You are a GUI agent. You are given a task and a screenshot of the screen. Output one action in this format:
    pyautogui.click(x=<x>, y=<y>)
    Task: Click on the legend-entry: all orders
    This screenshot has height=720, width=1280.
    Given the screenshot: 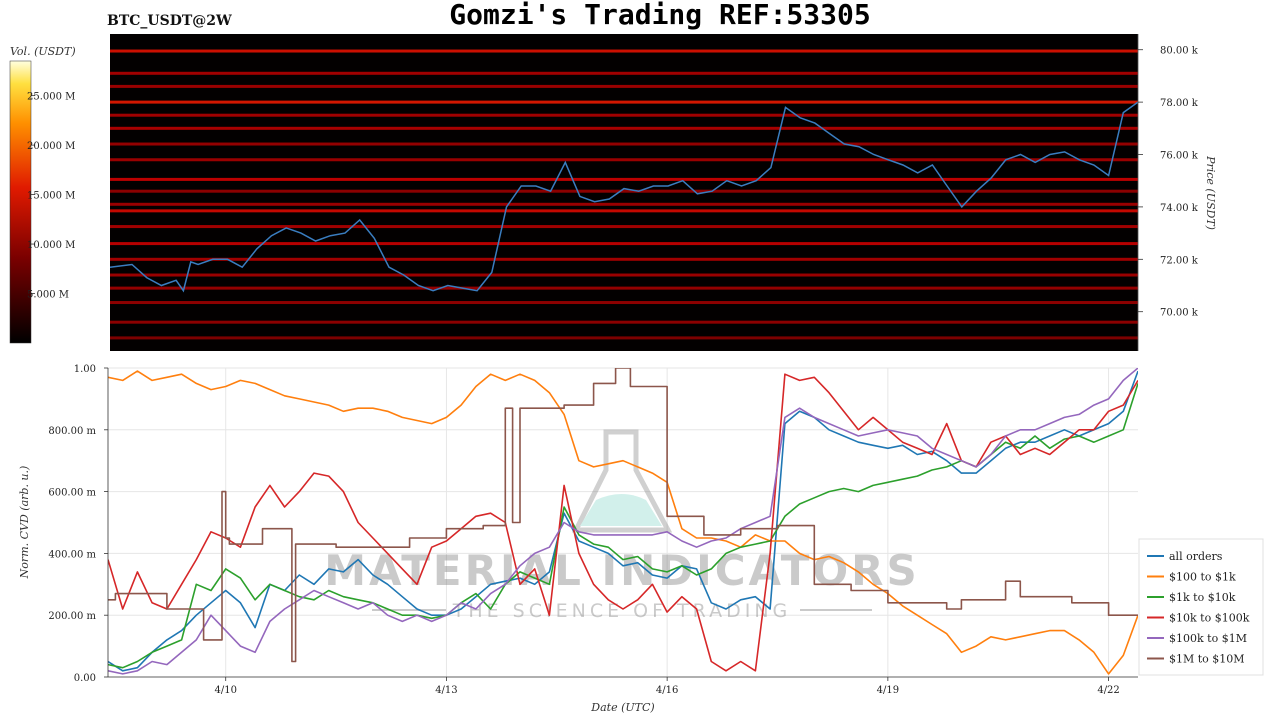 What is the action you would take?
    pyautogui.click(x=1196, y=556)
    